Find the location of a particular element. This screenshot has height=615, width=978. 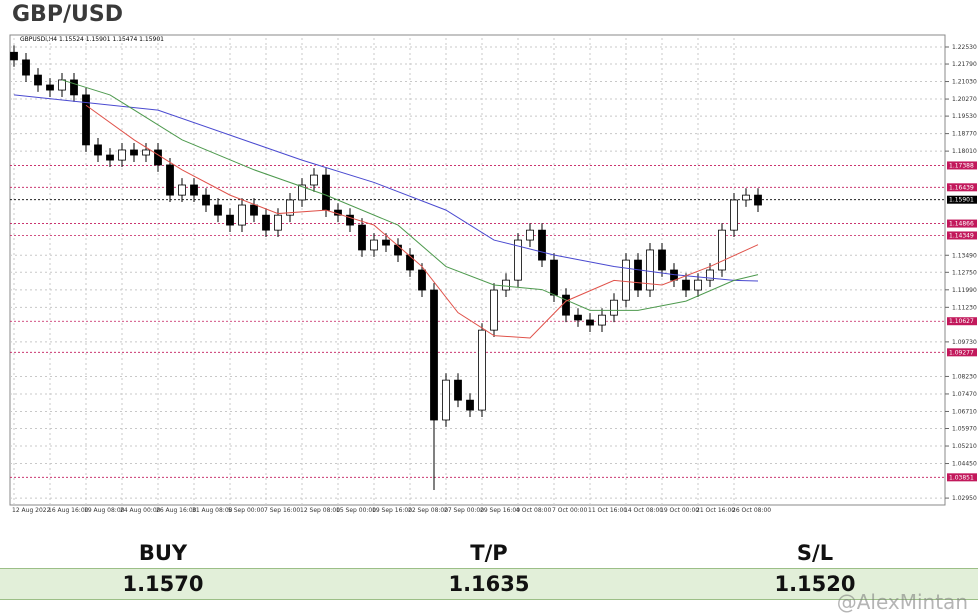

x-tick-label: 16 Aug 16:00 is located at coordinates (68, 510).